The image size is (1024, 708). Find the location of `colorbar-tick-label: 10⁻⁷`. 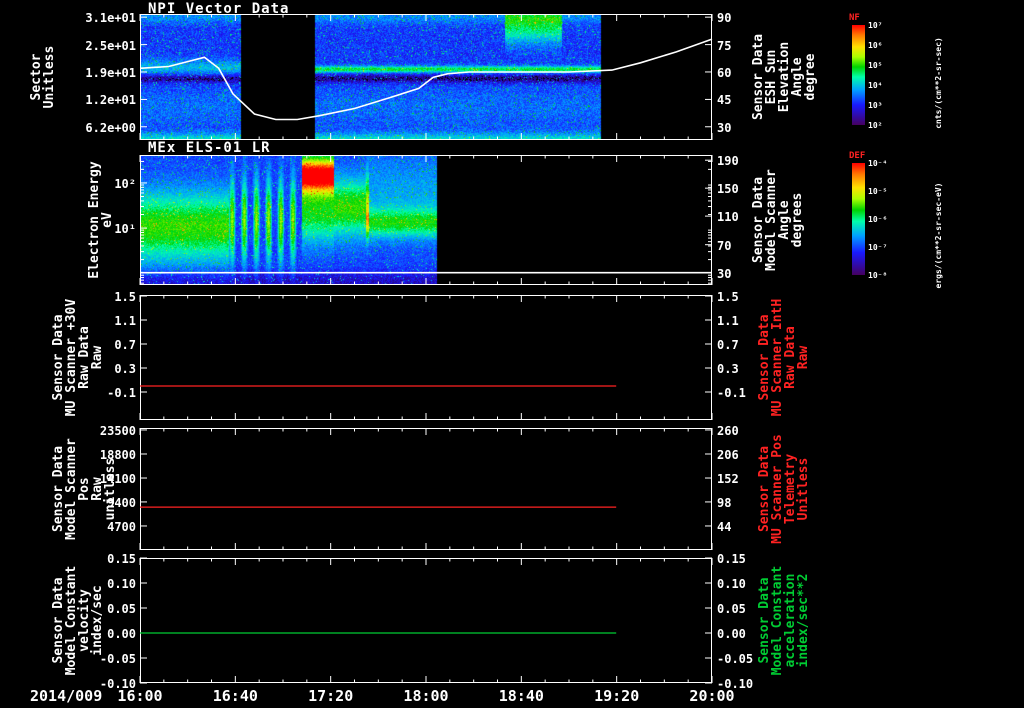

colorbar-tick-label: 10⁻⁷ is located at coordinates (878, 247).